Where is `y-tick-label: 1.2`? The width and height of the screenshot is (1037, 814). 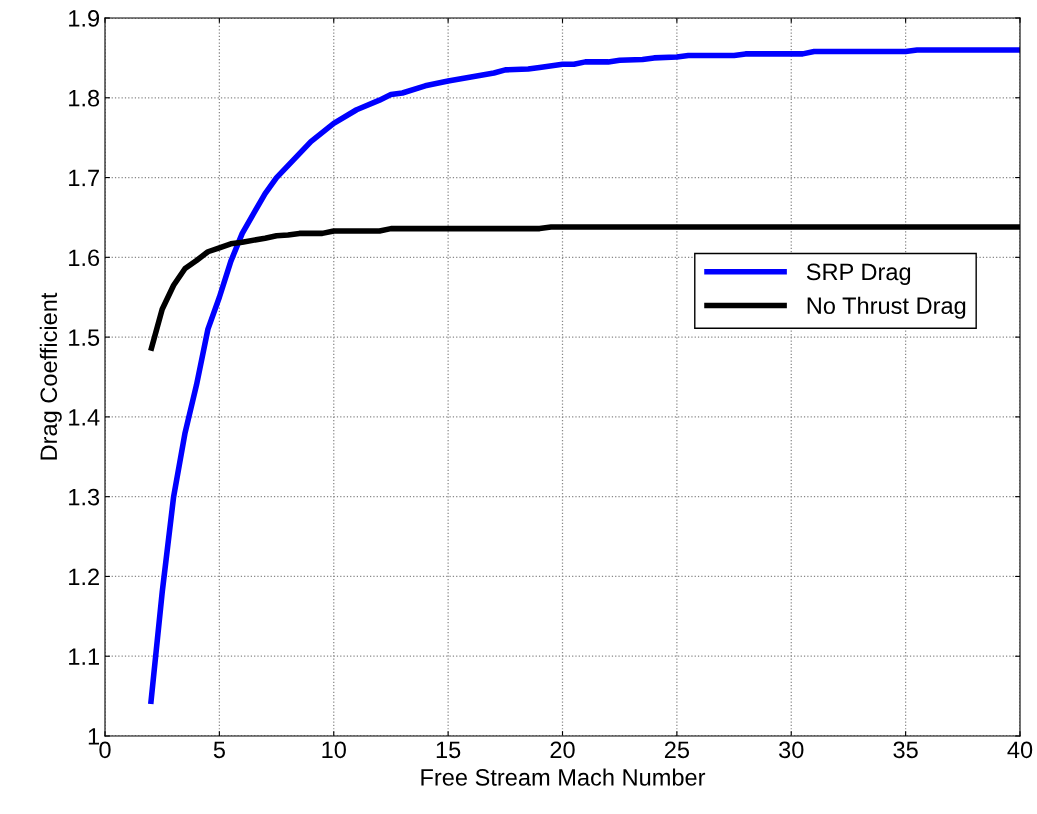
y-tick-label: 1.2 is located at coordinates (84, 576).